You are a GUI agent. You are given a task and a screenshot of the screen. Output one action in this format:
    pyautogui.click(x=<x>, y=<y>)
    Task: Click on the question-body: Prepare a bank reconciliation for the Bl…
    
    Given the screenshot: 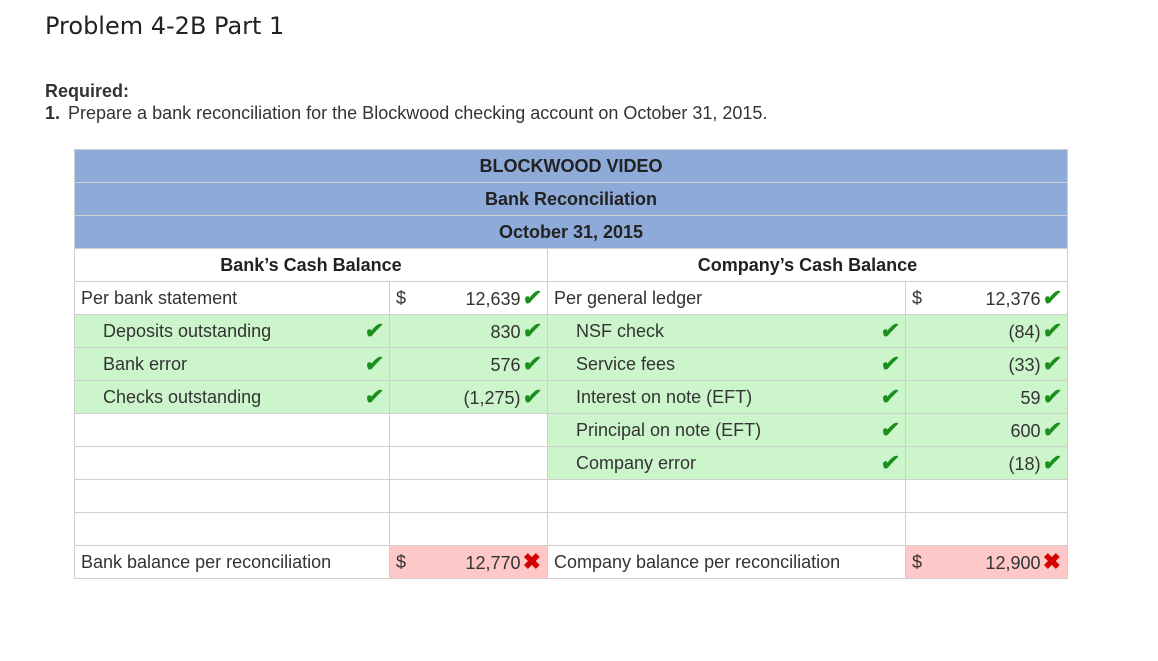 What is the action you would take?
    pyautogui.click(x=418, y=113)
    